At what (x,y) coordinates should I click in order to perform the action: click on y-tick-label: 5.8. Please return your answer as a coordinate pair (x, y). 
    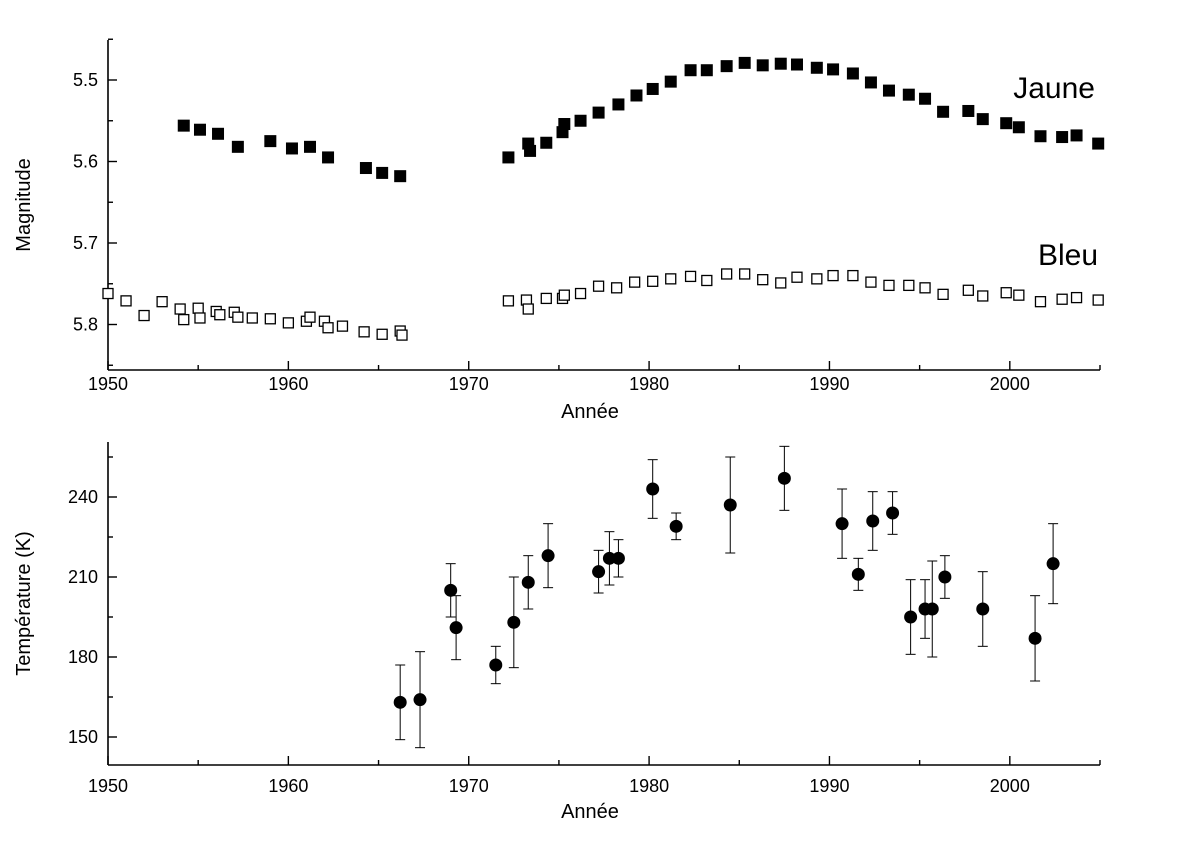
    Looking at the image, I should click on (85, 325).